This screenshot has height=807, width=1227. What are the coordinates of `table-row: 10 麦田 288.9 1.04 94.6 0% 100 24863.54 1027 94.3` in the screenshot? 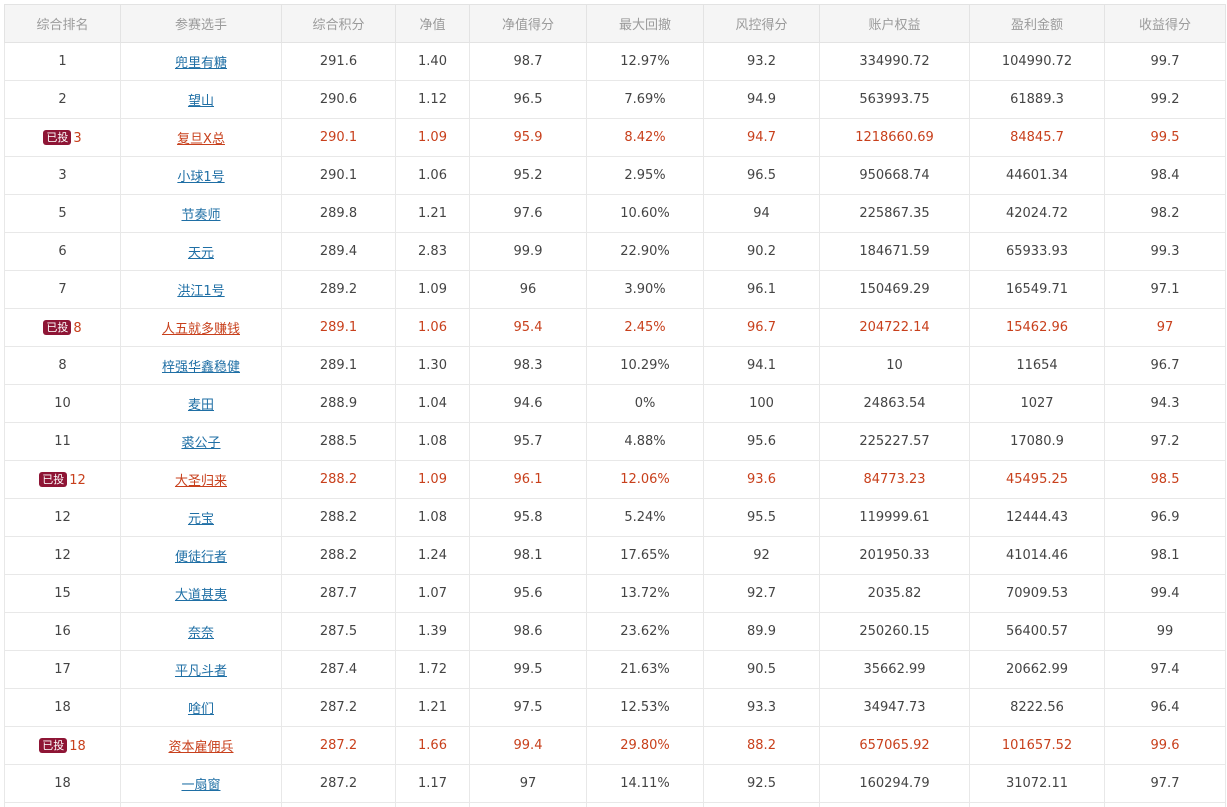 It's located at (615, 403).